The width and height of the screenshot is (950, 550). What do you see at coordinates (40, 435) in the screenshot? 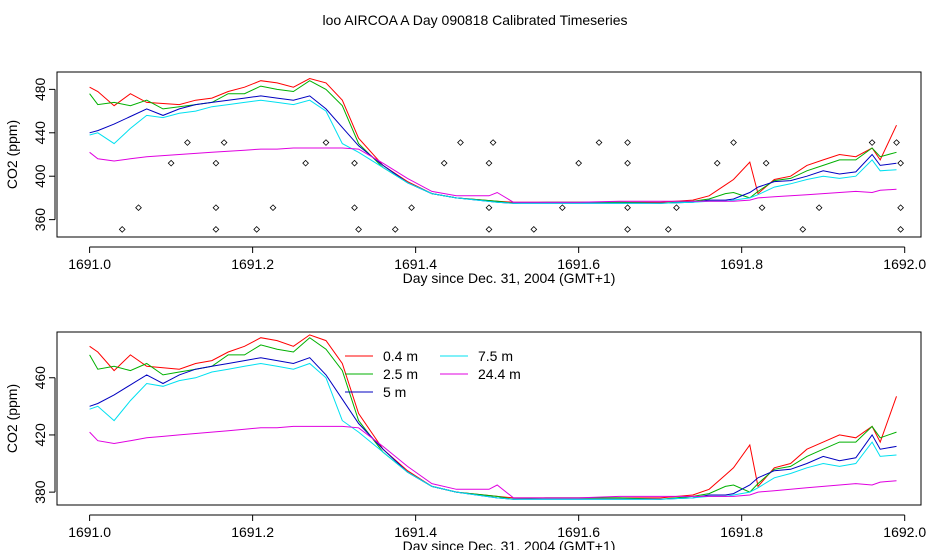
I see `y-tick-label: 420` at bounding box center [40, 435].